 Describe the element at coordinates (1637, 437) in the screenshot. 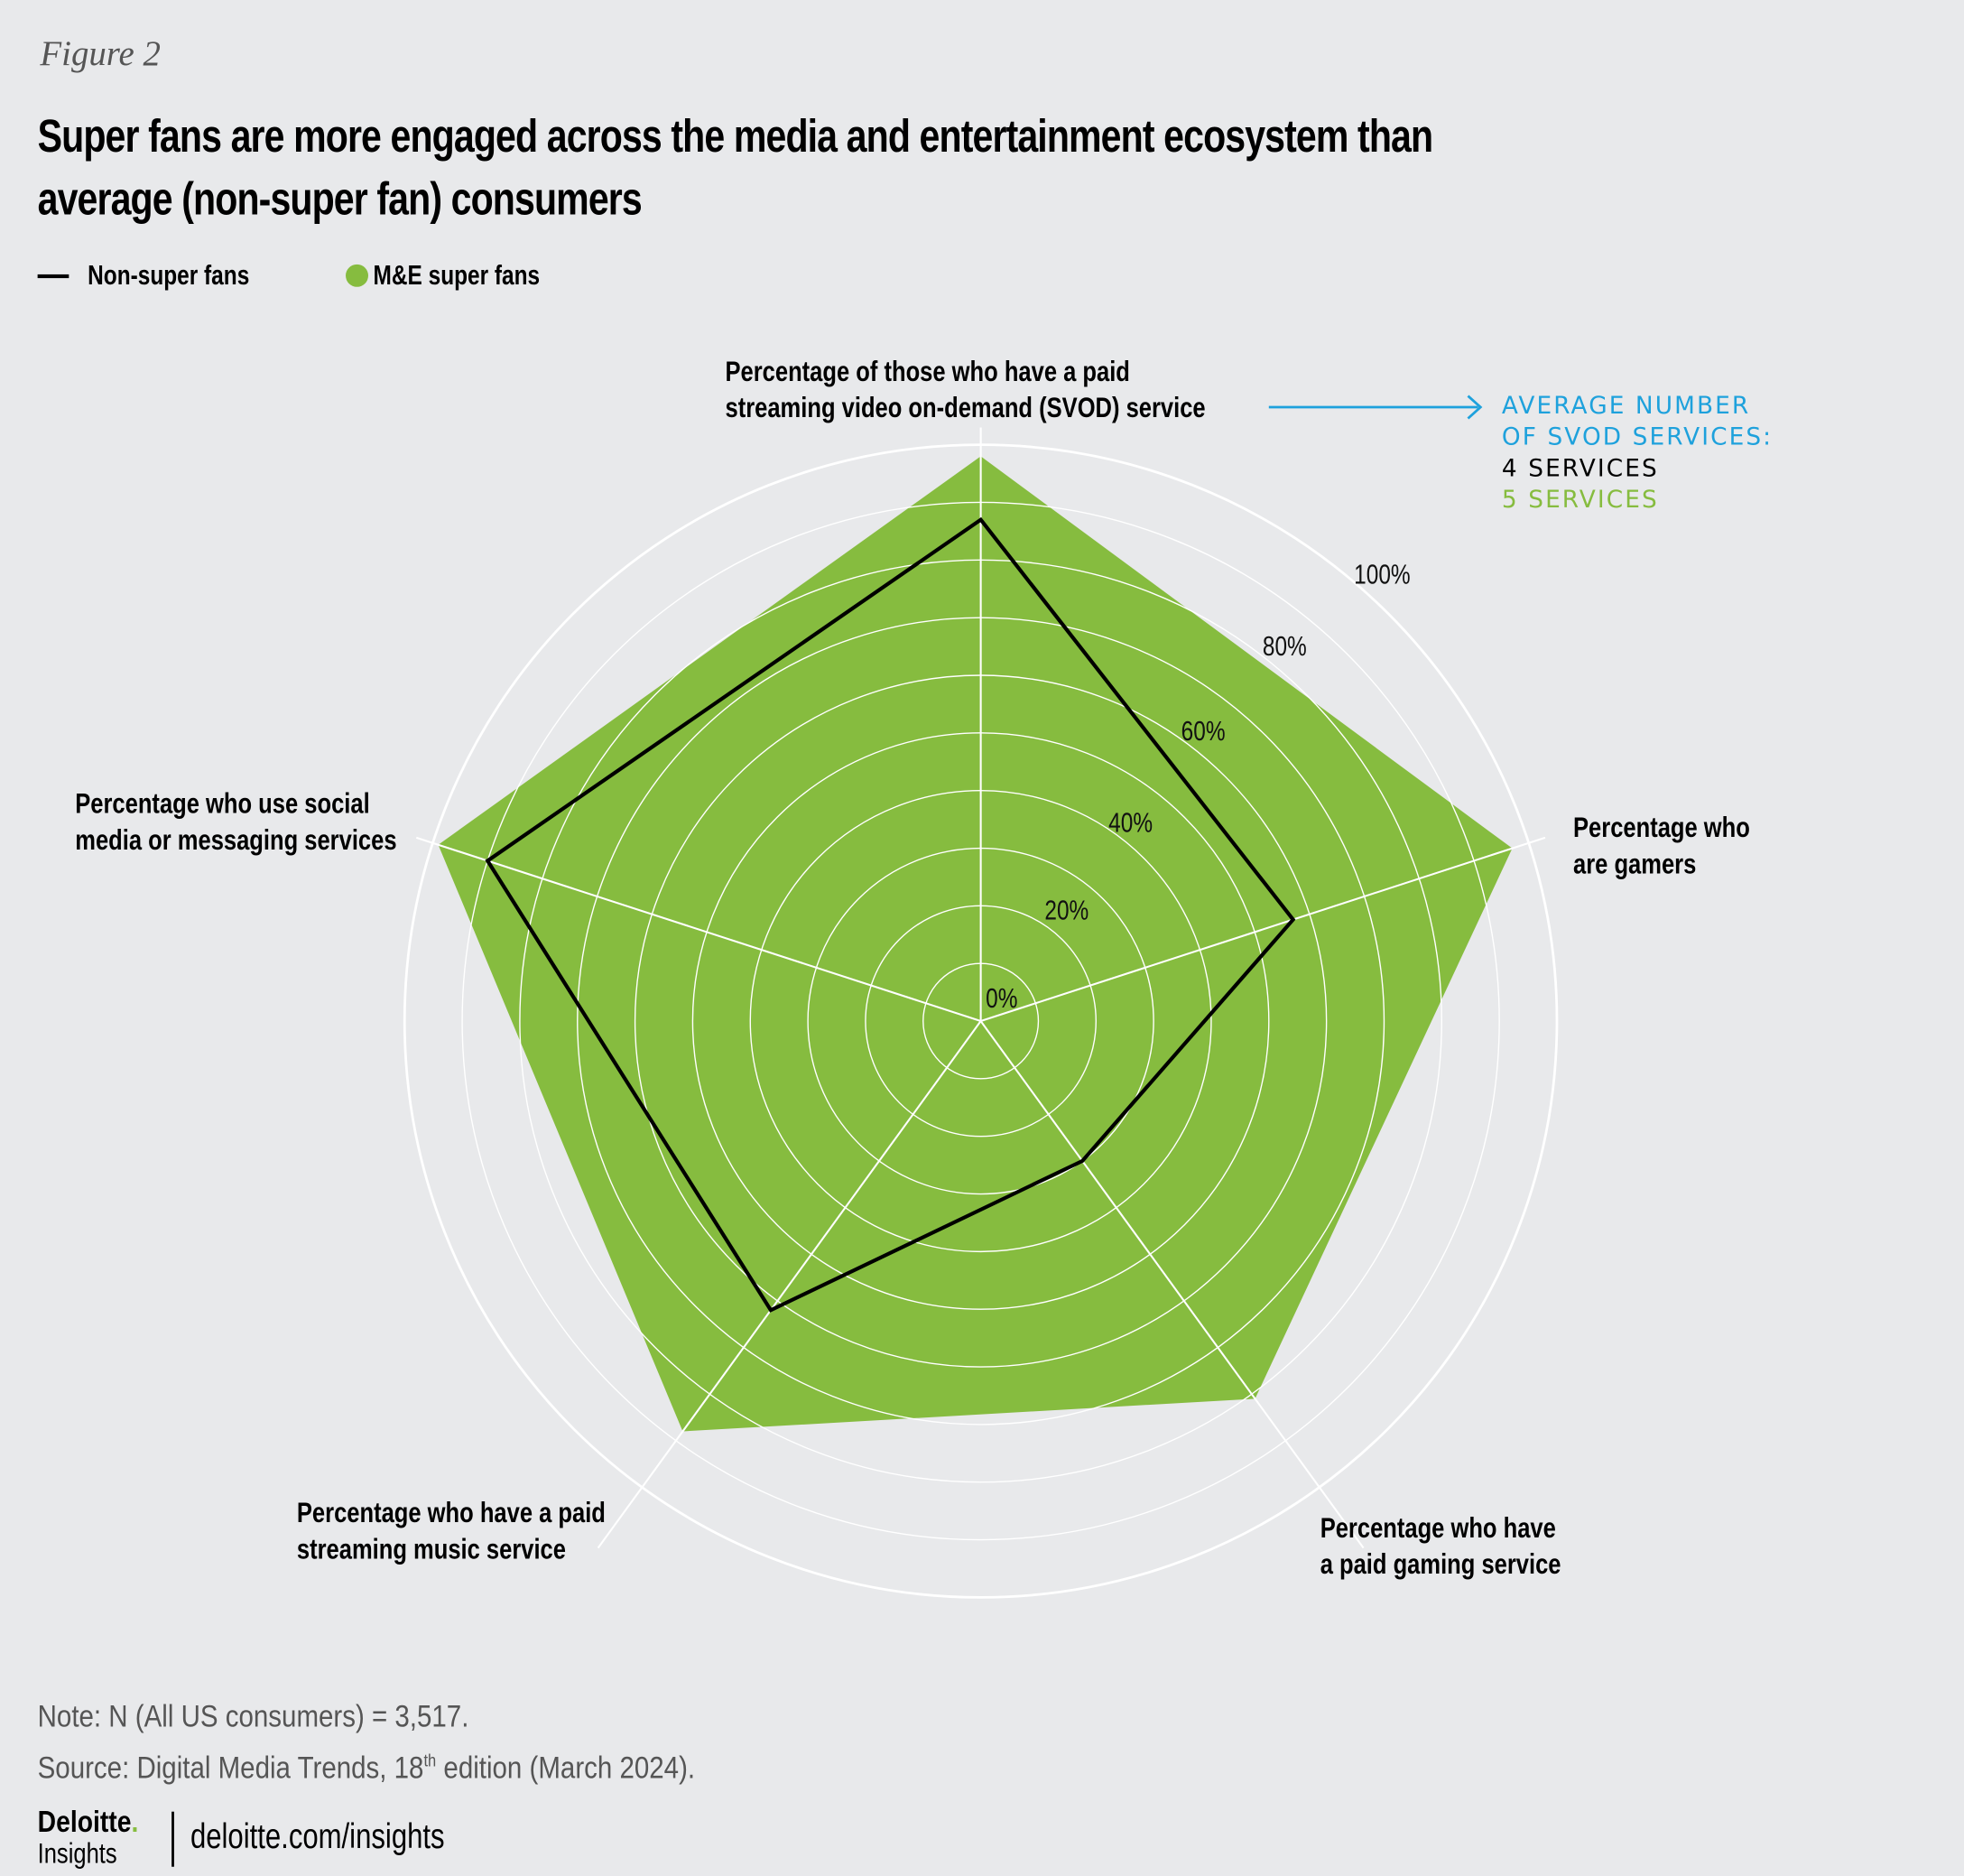

I see `annotation-heading-2: of SVOD services:` at that location.